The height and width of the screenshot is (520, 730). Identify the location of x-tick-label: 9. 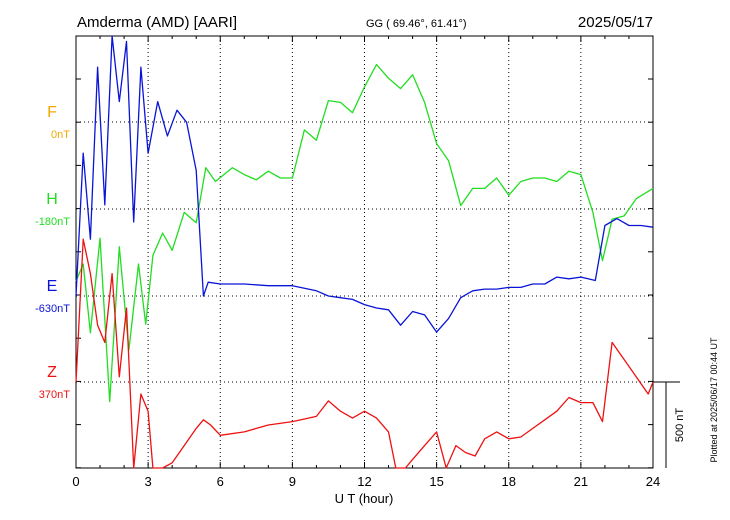
(292, 481).